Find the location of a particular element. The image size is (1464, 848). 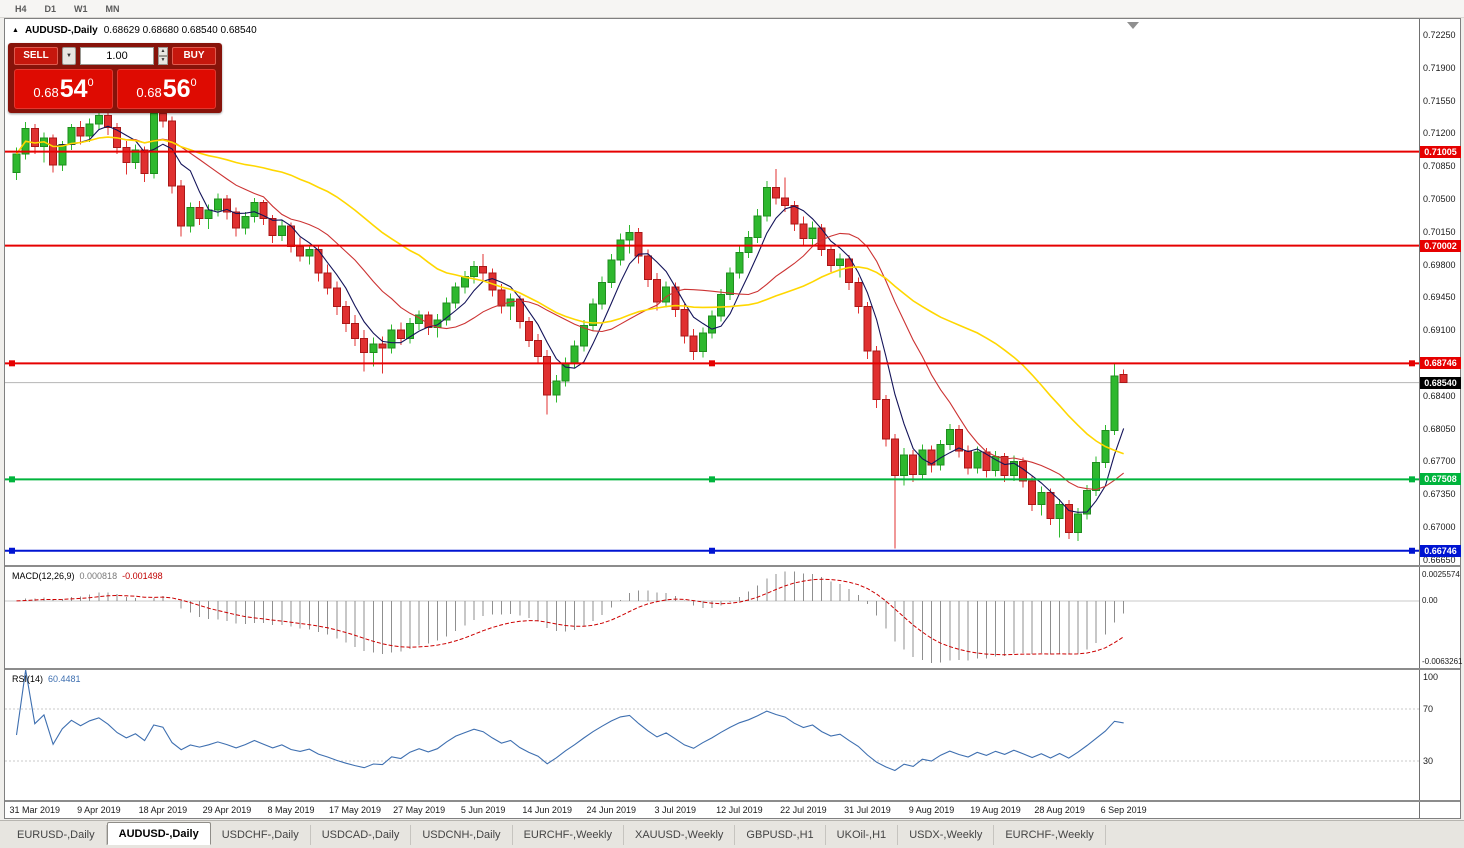

price-line-tag: 0.66746 is located at coordinates (1440, 550).